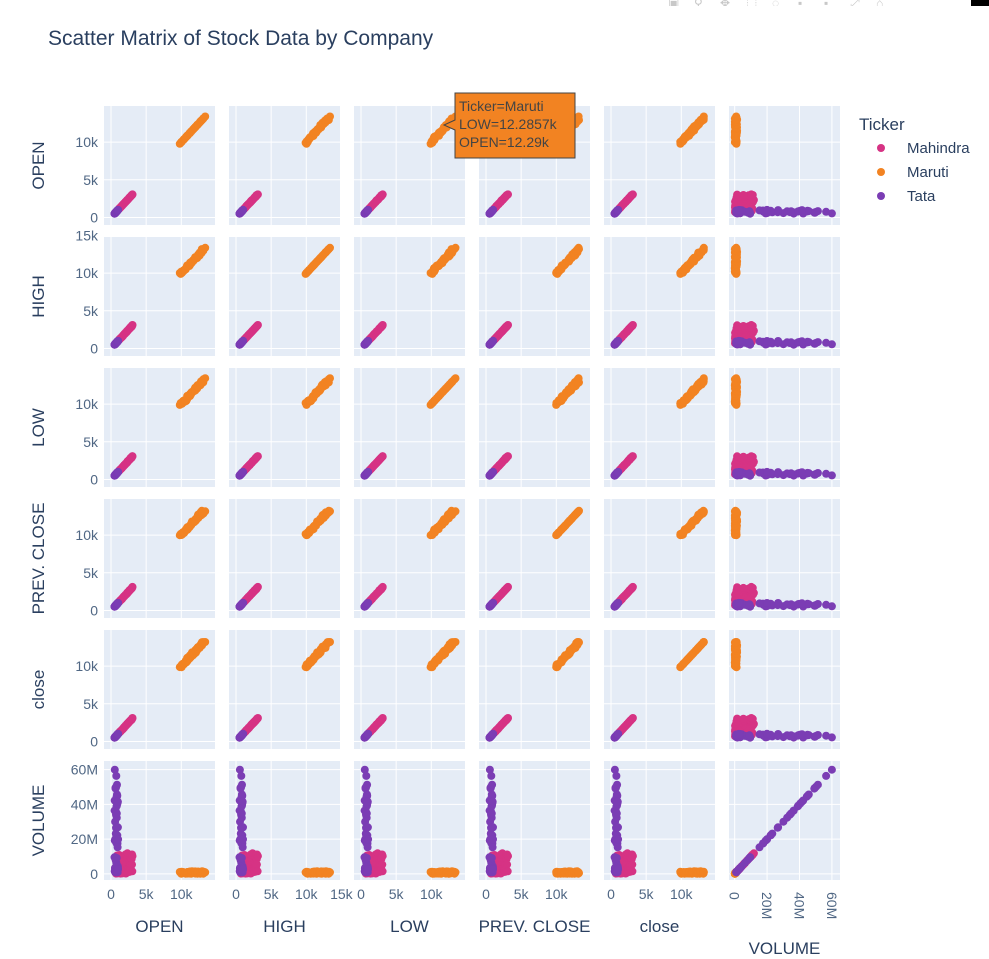 The height and width of the screenshot is (959, 989). What do you see at coordinates (806, 3) in the screenshot?
I see `zoom-in-icon: ▪` at bounding box center [806, 3].